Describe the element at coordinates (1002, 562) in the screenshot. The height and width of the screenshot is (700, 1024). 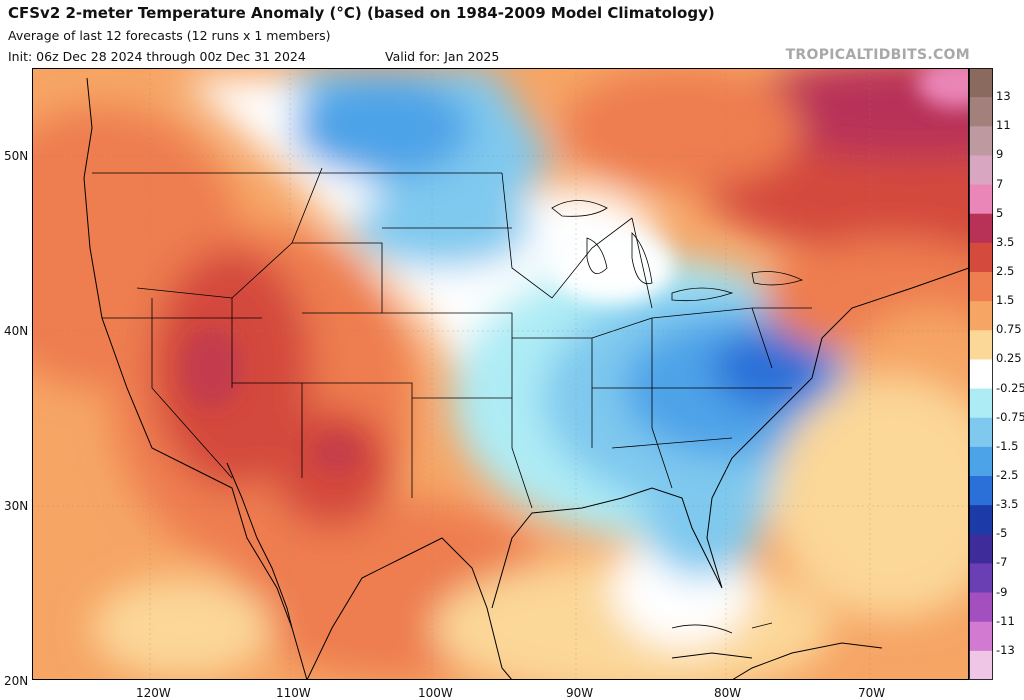
I see `colorbar-label: -7` at that location.